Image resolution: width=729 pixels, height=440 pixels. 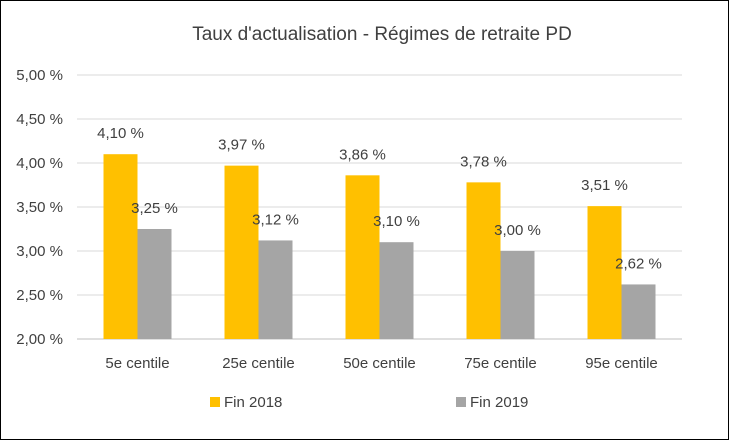 What do you see at coordinates (39, 339) in the screenshot?
I see `y-tick-label: 2,00 %` at bounding box center [39, 339].